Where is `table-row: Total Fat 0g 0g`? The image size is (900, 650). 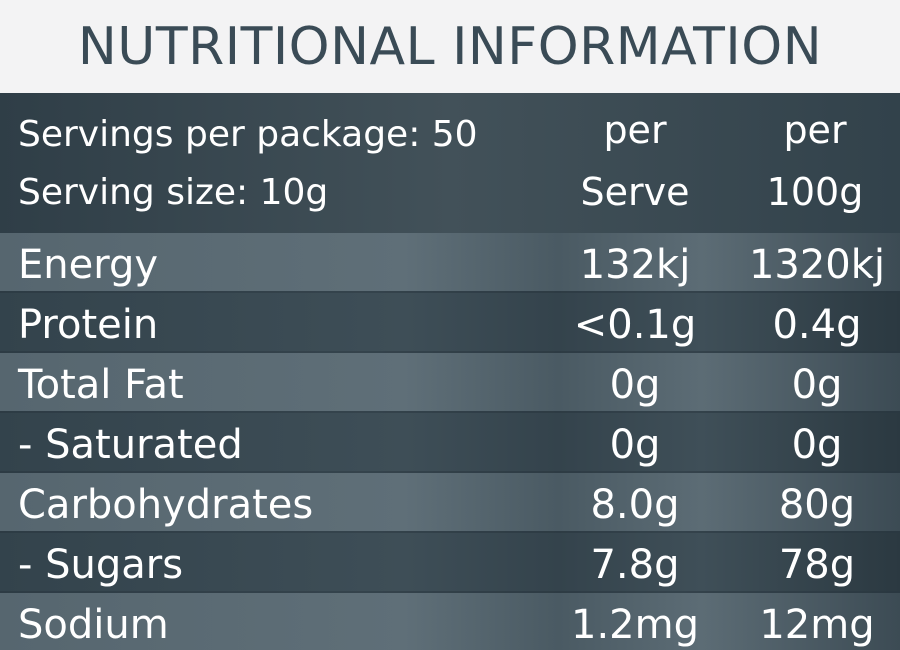
table-row: Total Fat 0g 0g is located at coordinates (450, 382).